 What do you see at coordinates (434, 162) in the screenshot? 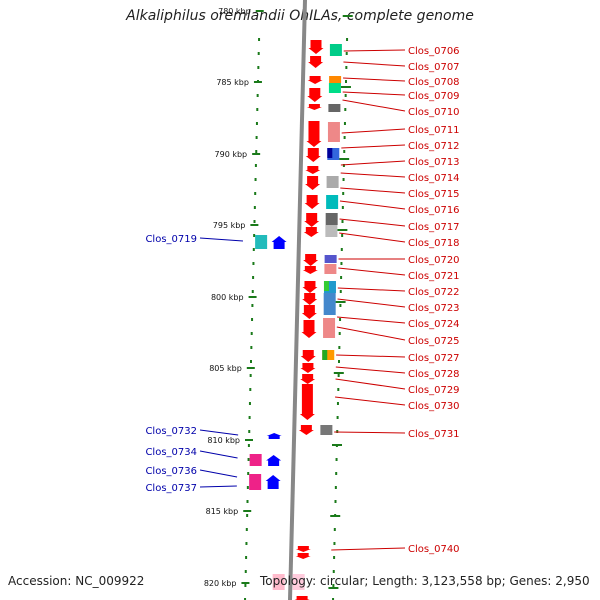
I see `forward-gene-label: Clos_0713` at bounding box center [434, 162].